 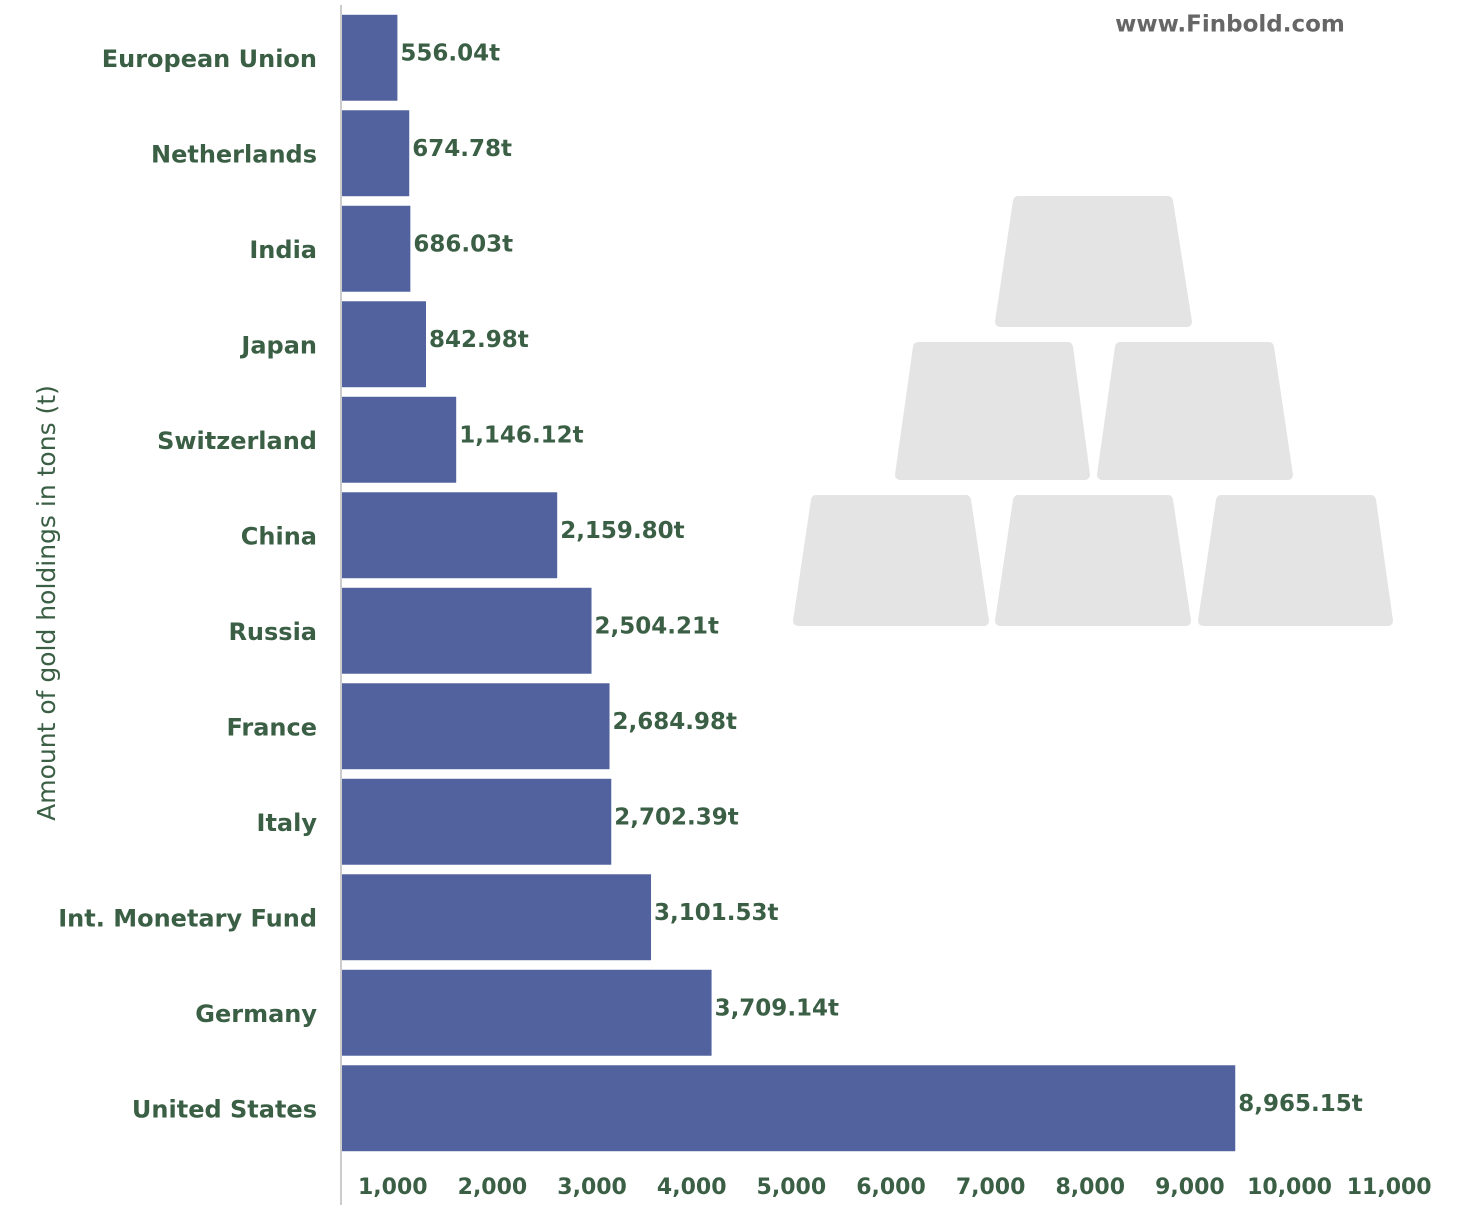 I want to click on x-tick-label: 8,000, so click(x=1090, y=1187).